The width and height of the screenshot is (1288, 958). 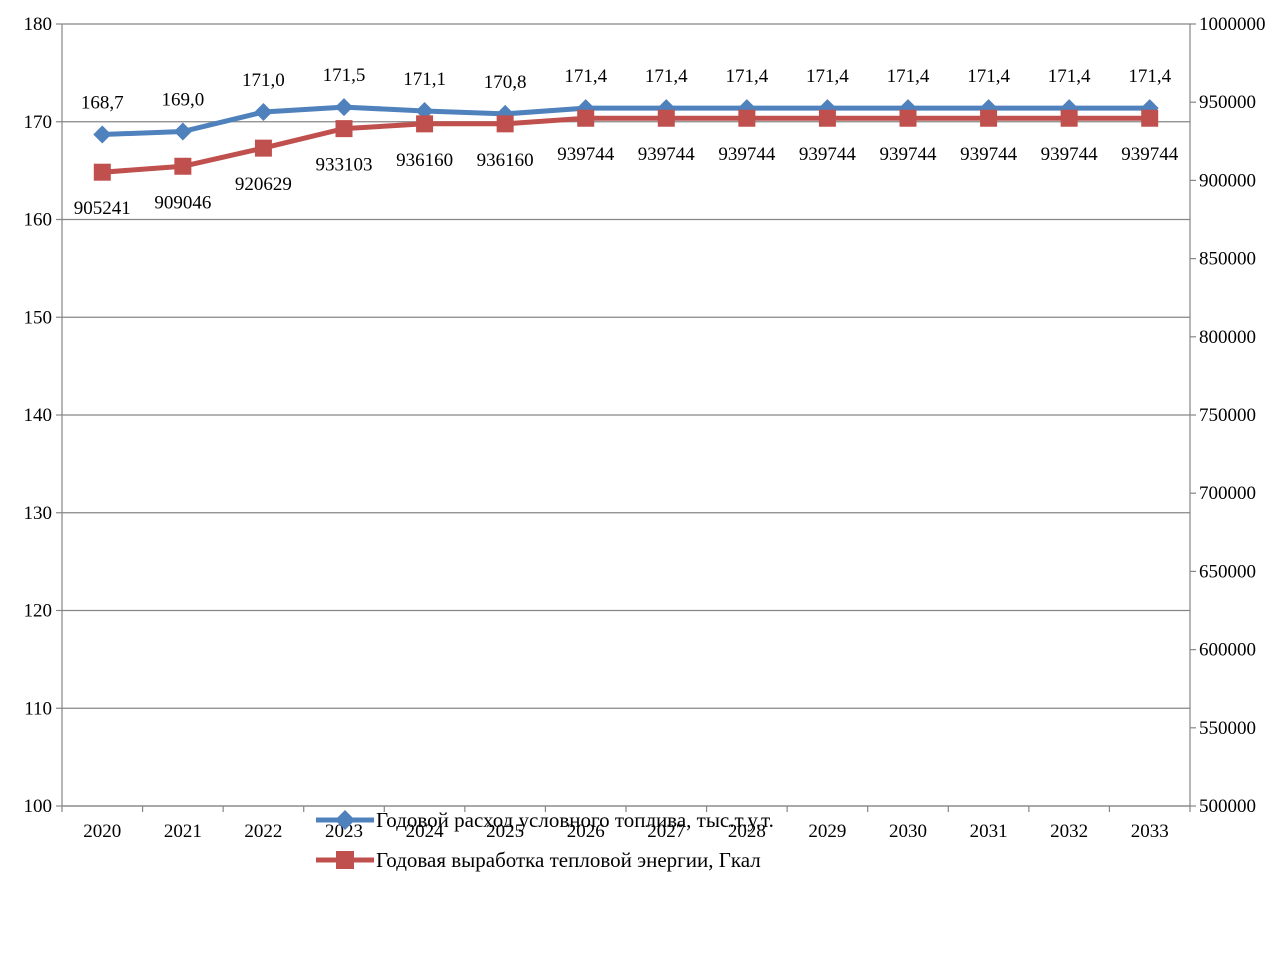 What do you see at coordinates (102, 102) in the screenshot?
I see `data-label: 168,7` at bounding box center [102, 102].